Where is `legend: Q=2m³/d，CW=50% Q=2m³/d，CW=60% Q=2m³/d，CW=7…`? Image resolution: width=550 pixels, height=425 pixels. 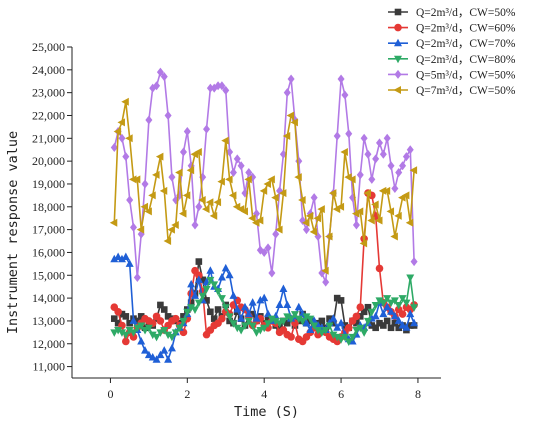 legend: Q=2m³/d，CW=50% Q=2m³/d，CW=60% Q=2m³/d，CW=7… is located at coordinates (452, 52).